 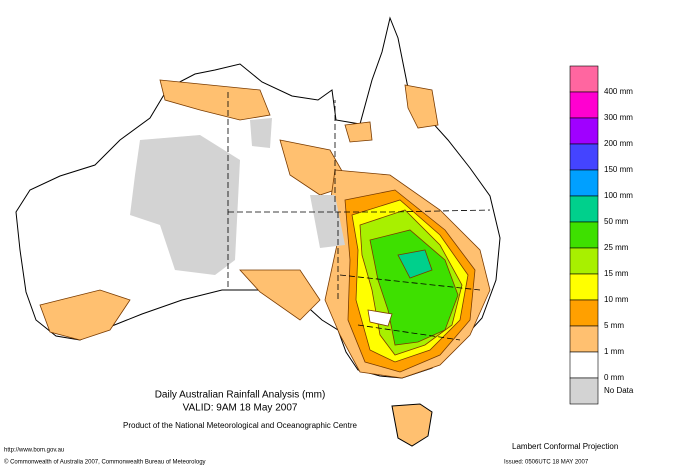 I want to click on legend-label: No Data, so click(x=619, y=390).